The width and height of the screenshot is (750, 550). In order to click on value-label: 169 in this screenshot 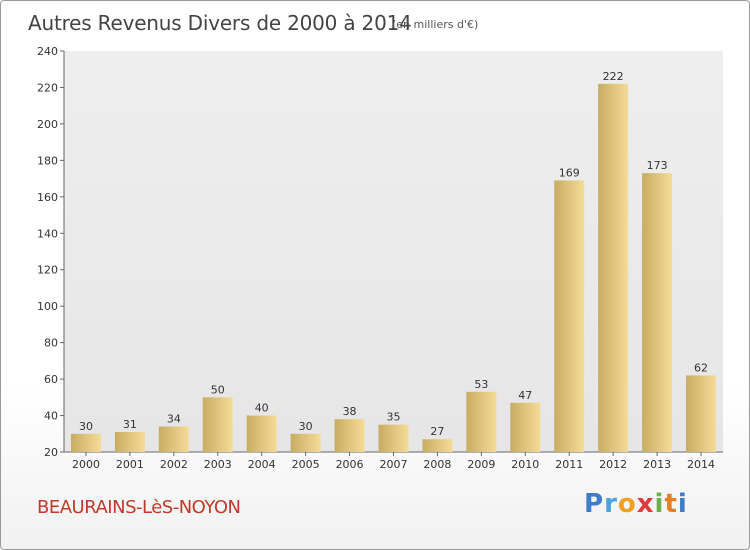, I will do `click(569, 172)`.